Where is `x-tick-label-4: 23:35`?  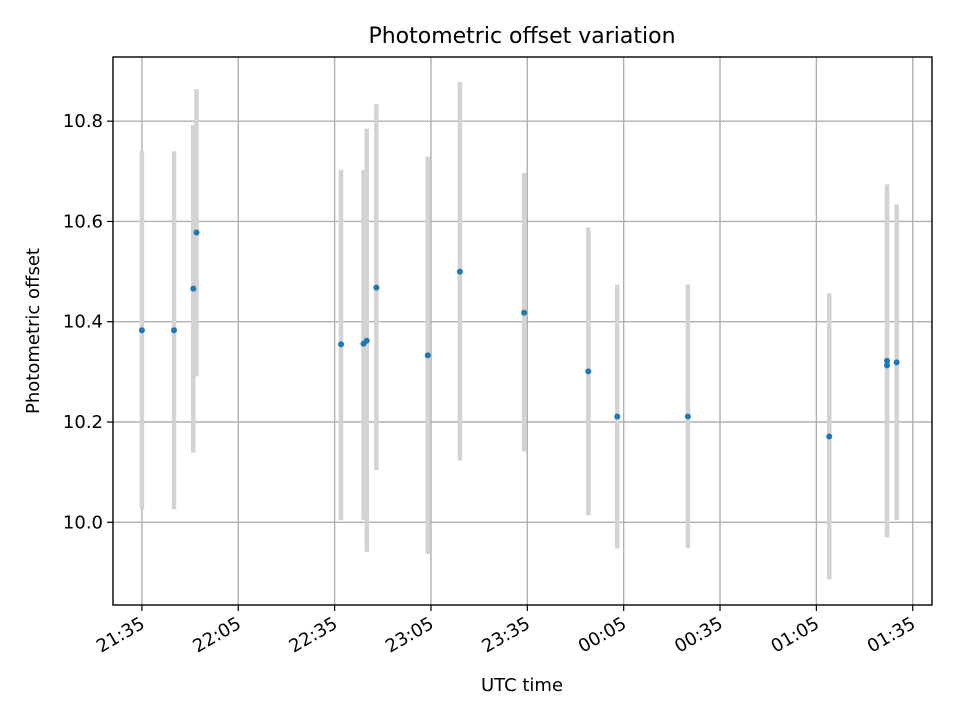 x-tick-label-4: 23:35 is located at coordinates (505, 635).